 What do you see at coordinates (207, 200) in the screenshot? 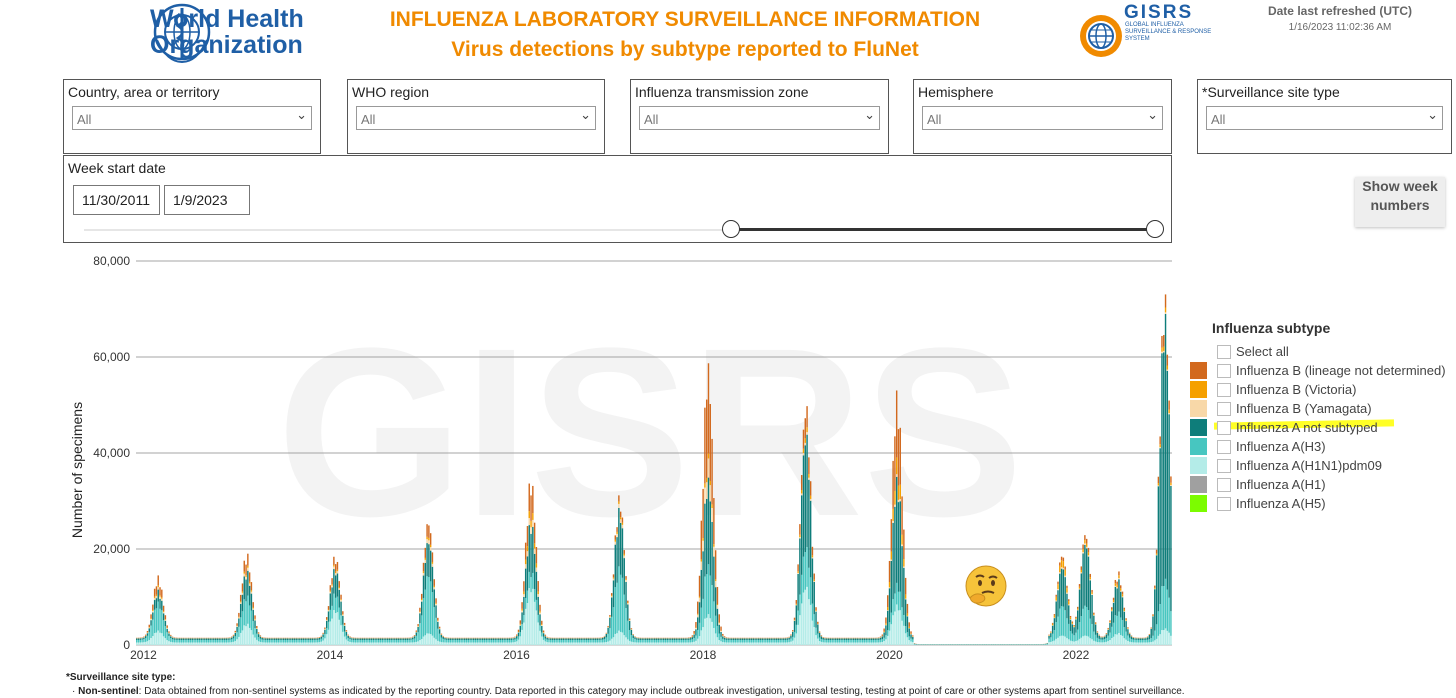
I see `end-date-input: 1/9/2023` at bounding box center [207, 200].